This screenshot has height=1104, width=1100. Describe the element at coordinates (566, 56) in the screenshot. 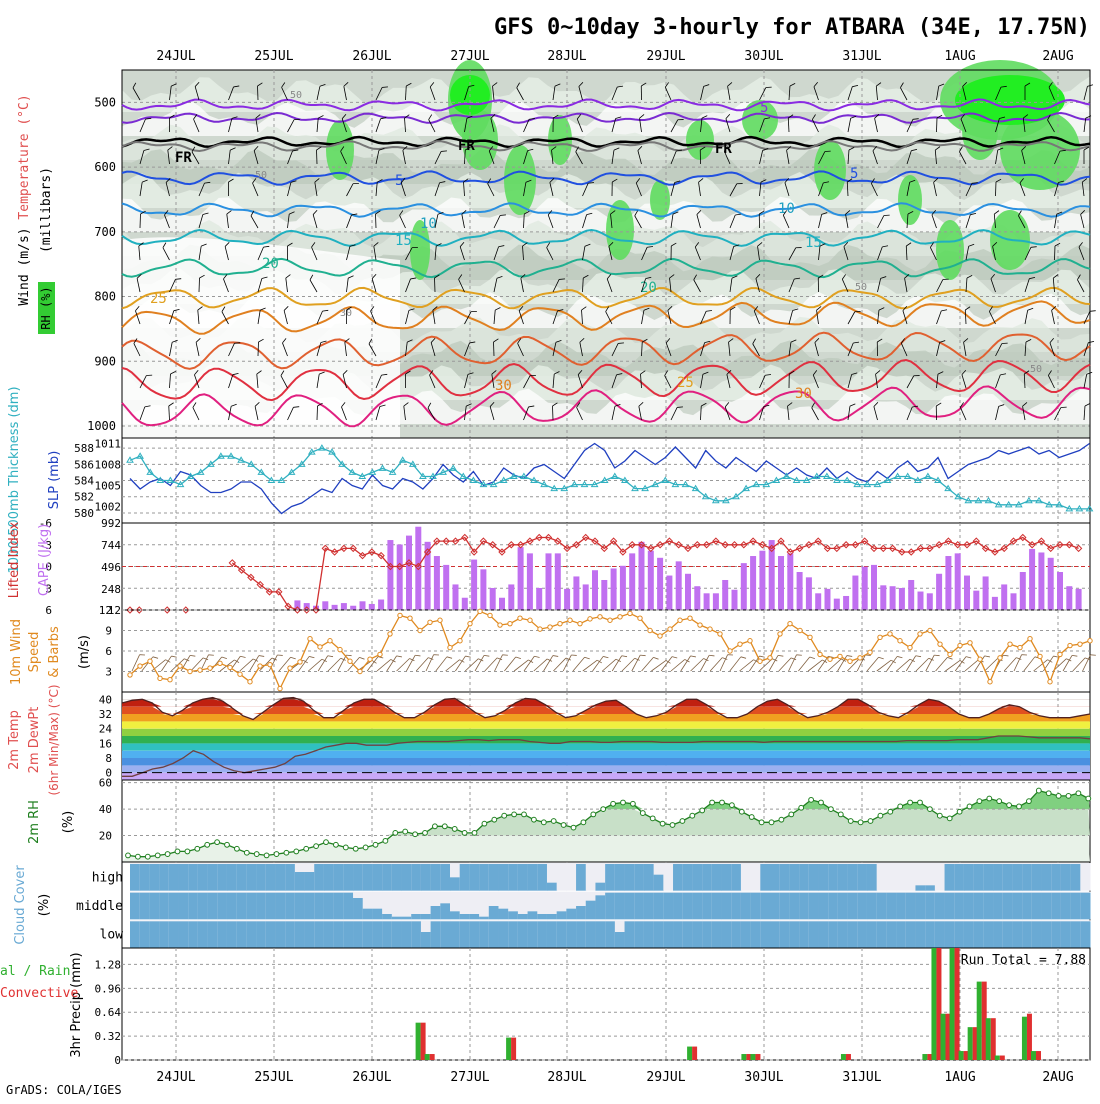

I see `date-label-top: 28JUL` at that location.